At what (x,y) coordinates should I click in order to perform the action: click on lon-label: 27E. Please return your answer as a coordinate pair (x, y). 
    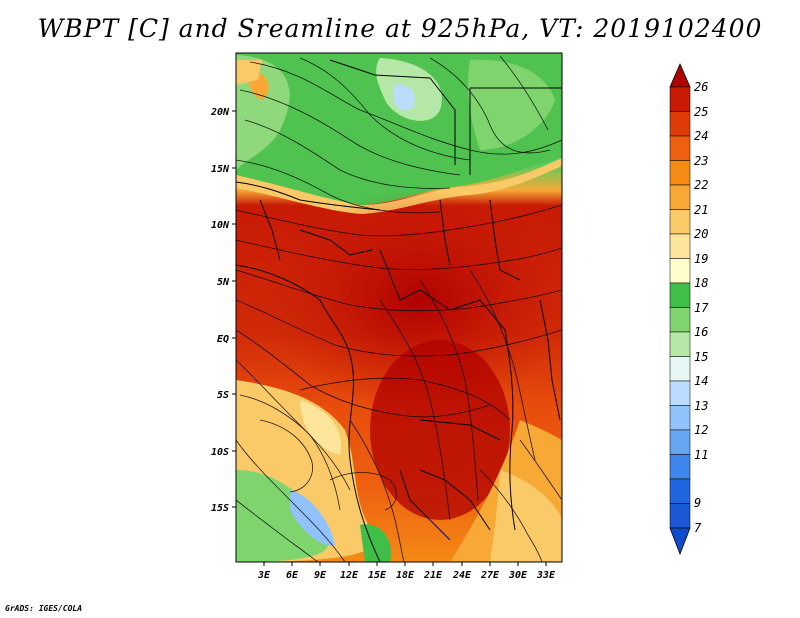
    Looking at the image, I should click on (490, 575).